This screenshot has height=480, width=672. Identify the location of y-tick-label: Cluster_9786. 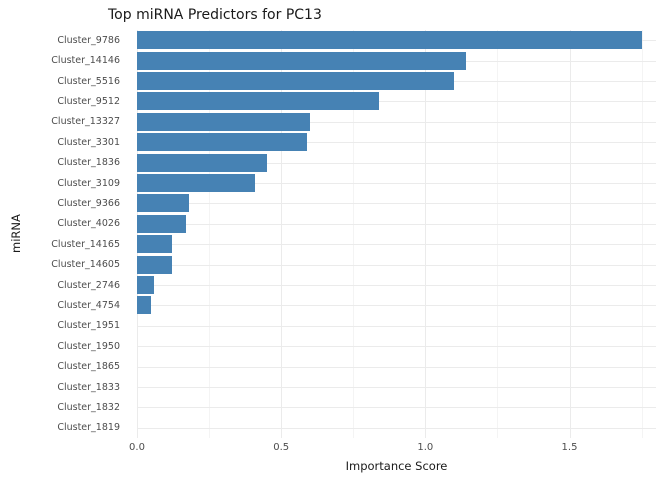
(88, 40).